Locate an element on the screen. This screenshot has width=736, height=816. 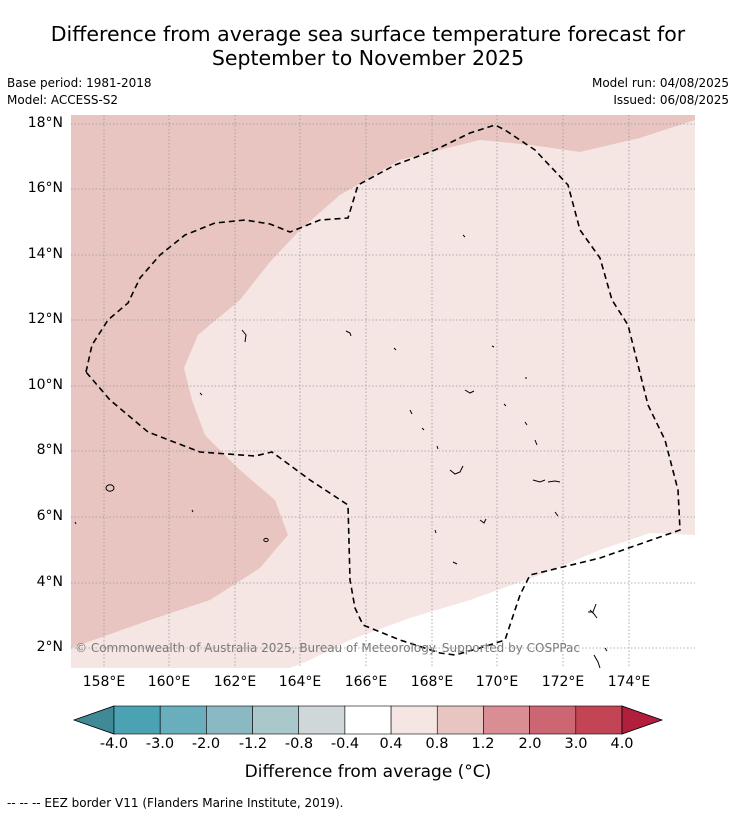
meta-right: Model run: 04/08/2025 Issued: 06/08/2025 is located at coordinates (660, 92).